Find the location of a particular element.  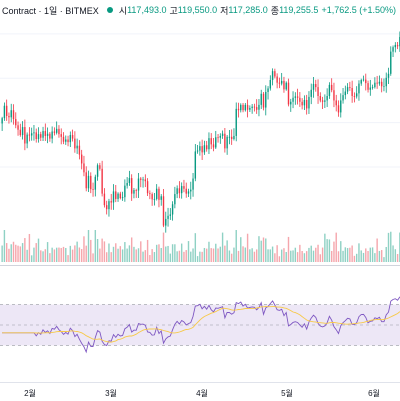

low-value: 117,285.0 is located at coordinates (248, 10).